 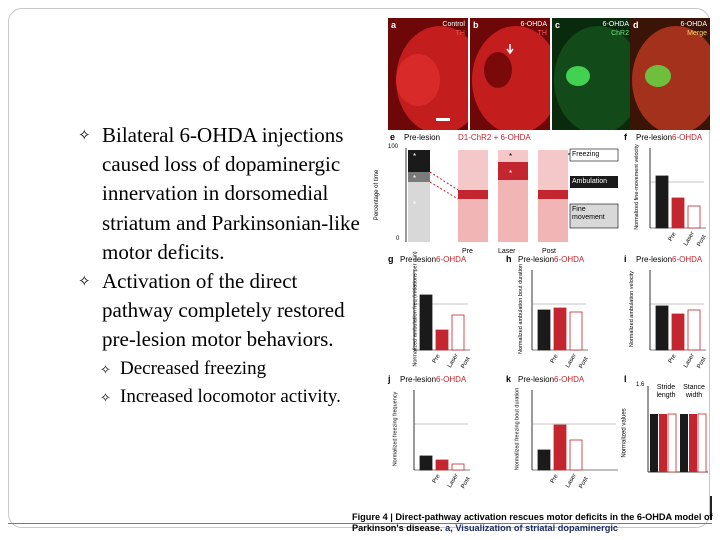 I want to click on axis-label-y: Normalized fine-movement velocity, so click(x=636, y=187).